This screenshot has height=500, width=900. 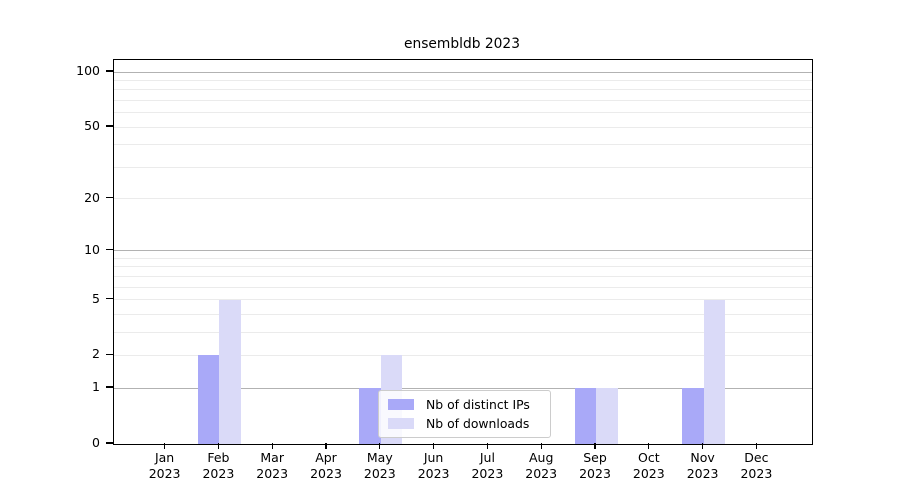 What do you see at coordinates (96, 387) in the screenshot?
I see `y-tick-label: 1` at bounding box center [96, 387].